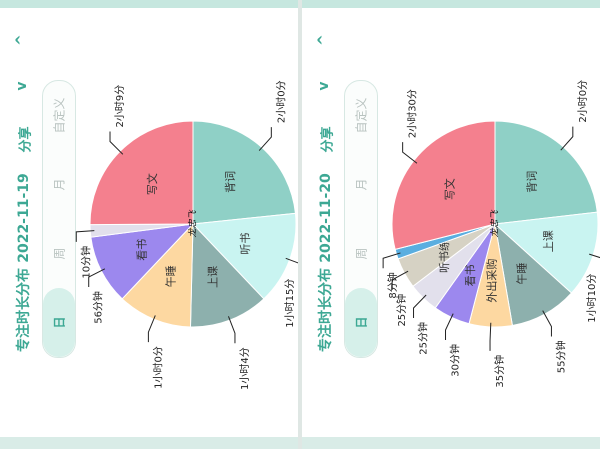 This screenshot has width=600, height=449. What do you see at coordinates (560, 356) in the screenshot?
I see `slice-value-label: 55分钟` at bounding box center [560, 356].